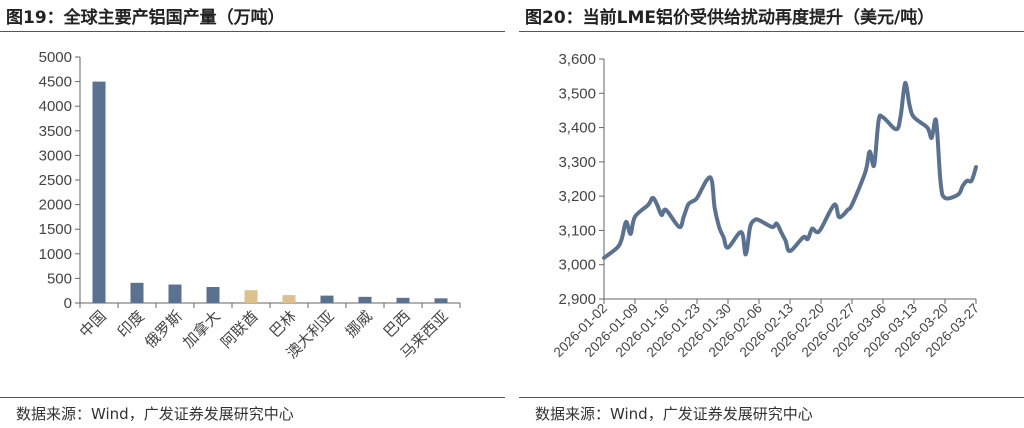 The height and width of the screenshot is (428, 1024). Describe the element at coordinates (93, 324) in the screenshot. I see `x-category-label: 中国` at that location.